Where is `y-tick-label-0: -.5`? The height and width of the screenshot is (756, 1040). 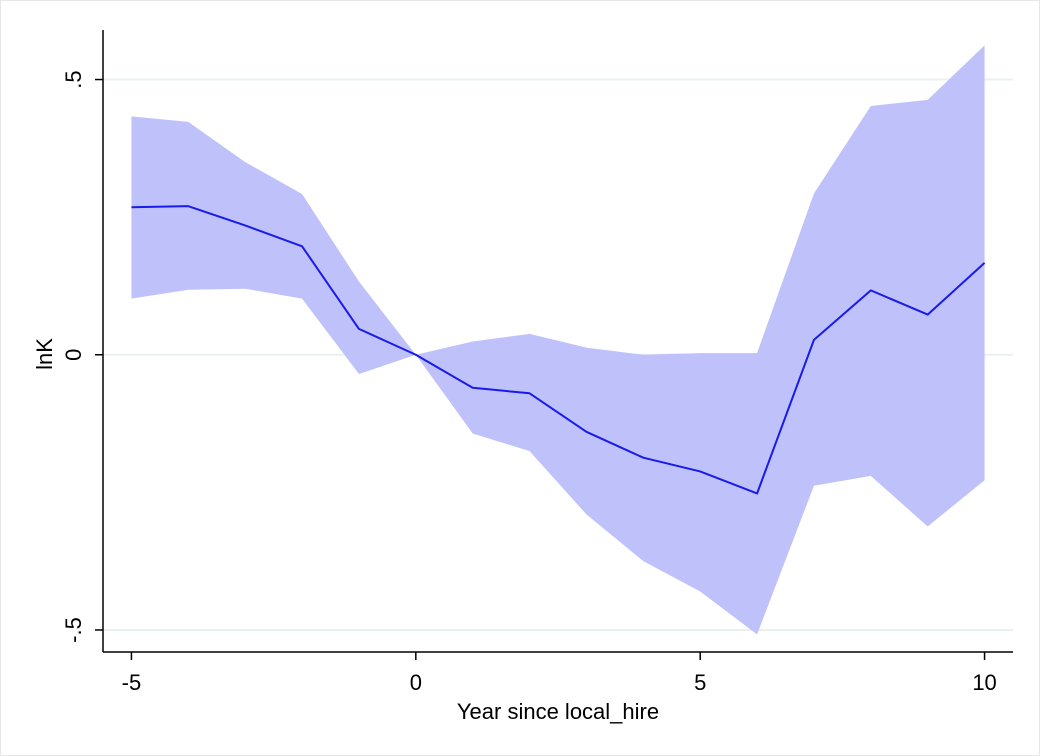 y-tick-label-0: -.5 is located at coordinates (73, 630).